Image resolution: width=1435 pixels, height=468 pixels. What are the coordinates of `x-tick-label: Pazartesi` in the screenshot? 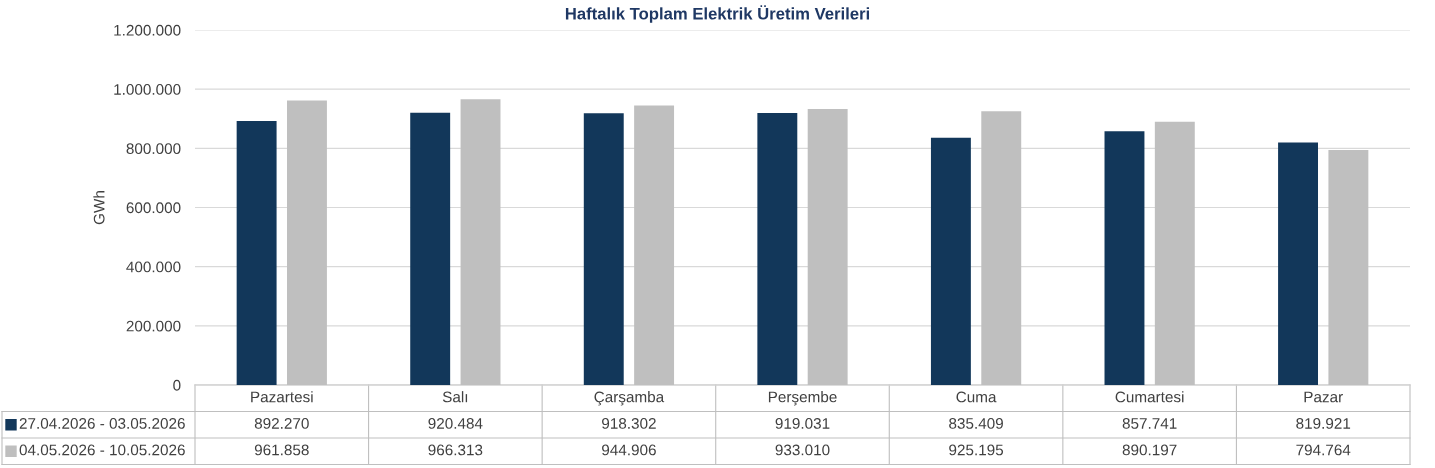 It's located at (282, 397).